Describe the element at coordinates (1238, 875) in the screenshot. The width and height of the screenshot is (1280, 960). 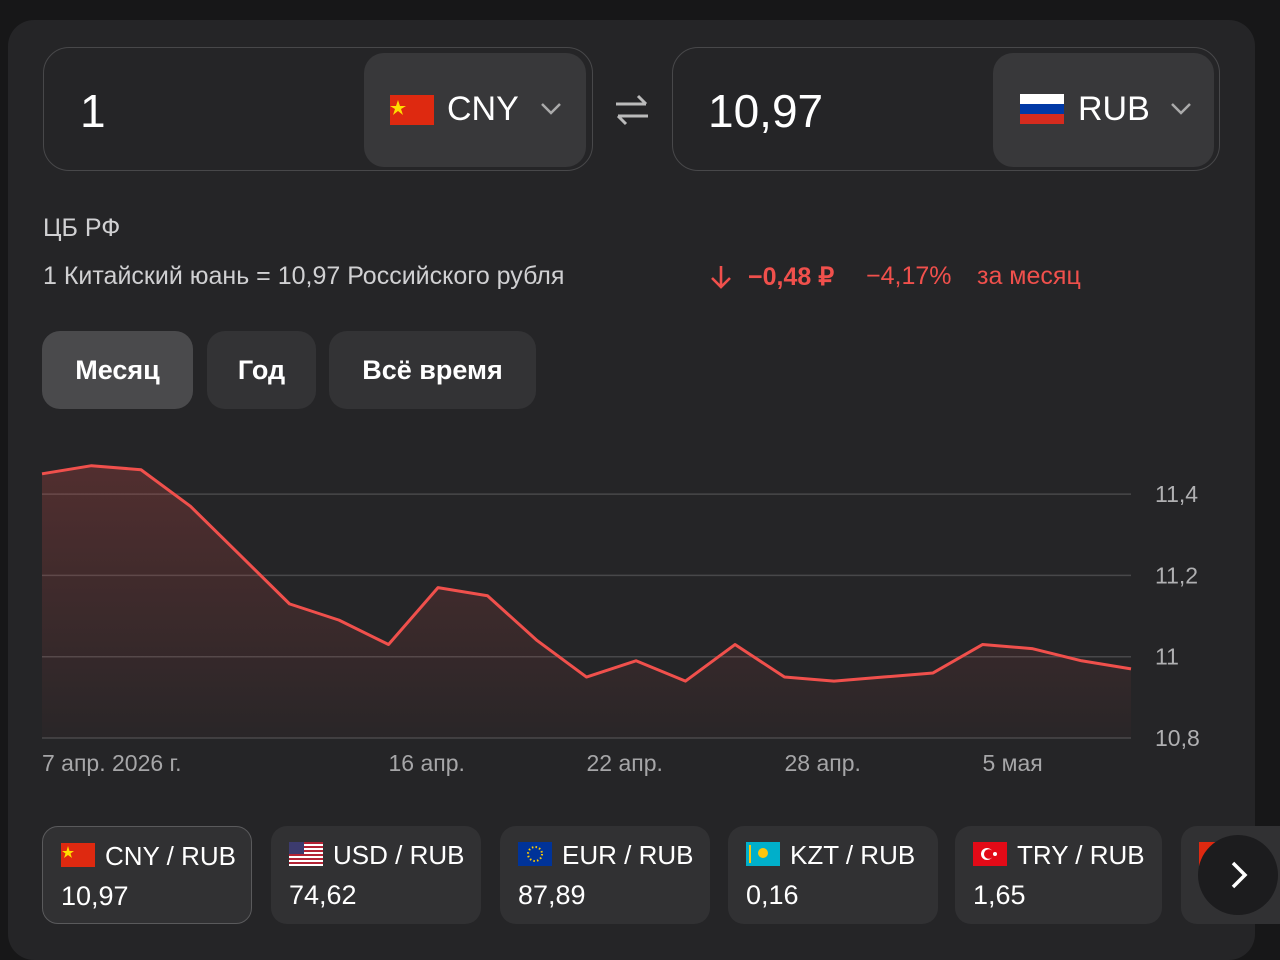
I see `next-button` at that location.